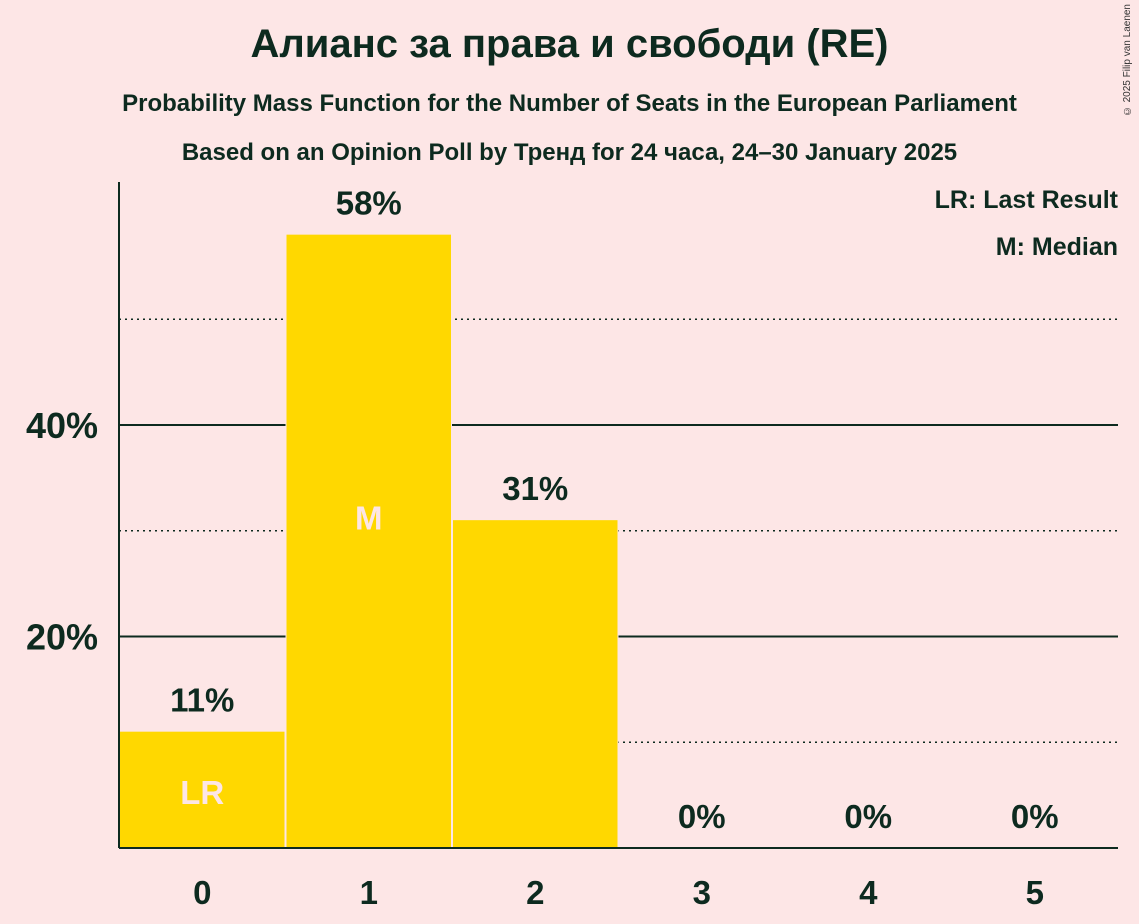 The height and width of the screenshot is (924, 1139). What do you see at coordinates (369, 892) in the screenshot?
I see `x-tick-label: 1` at bounding box center [369, 892].